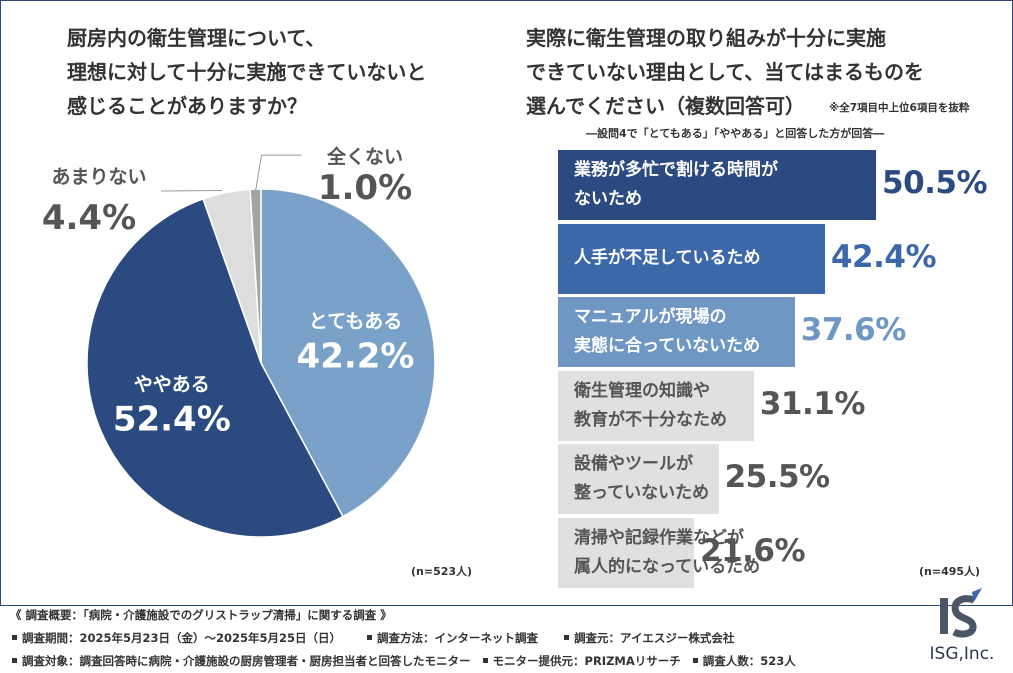  What do you see at coordinates (650, 406) in the screenshot?
I see `bar-label-4: 衛生管理の知識や 教育が不十分なため` at bounding box center [650, 406].